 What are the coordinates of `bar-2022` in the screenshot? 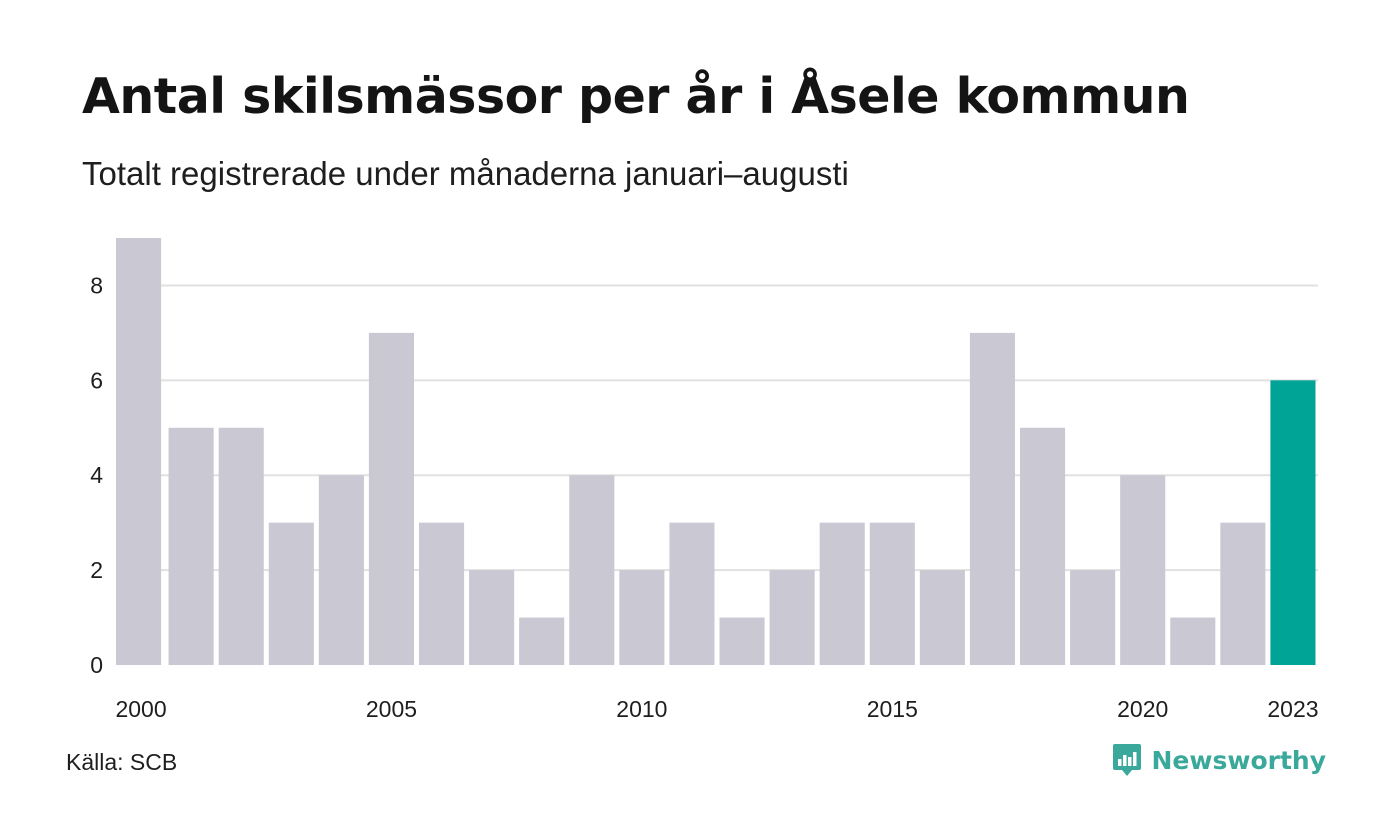 It's located at (1243, 593).